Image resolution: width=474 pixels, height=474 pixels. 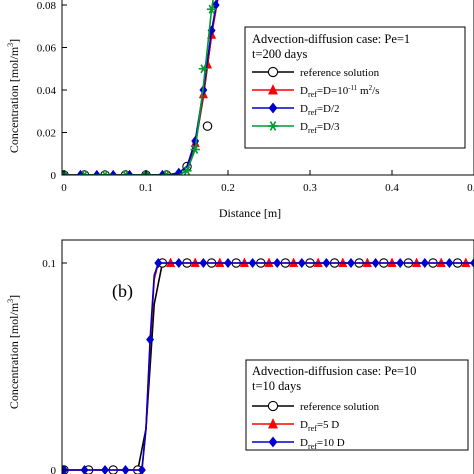 I want to click on panel-b-legend-subtitle: t=10 days, so click(x=276, y=386).